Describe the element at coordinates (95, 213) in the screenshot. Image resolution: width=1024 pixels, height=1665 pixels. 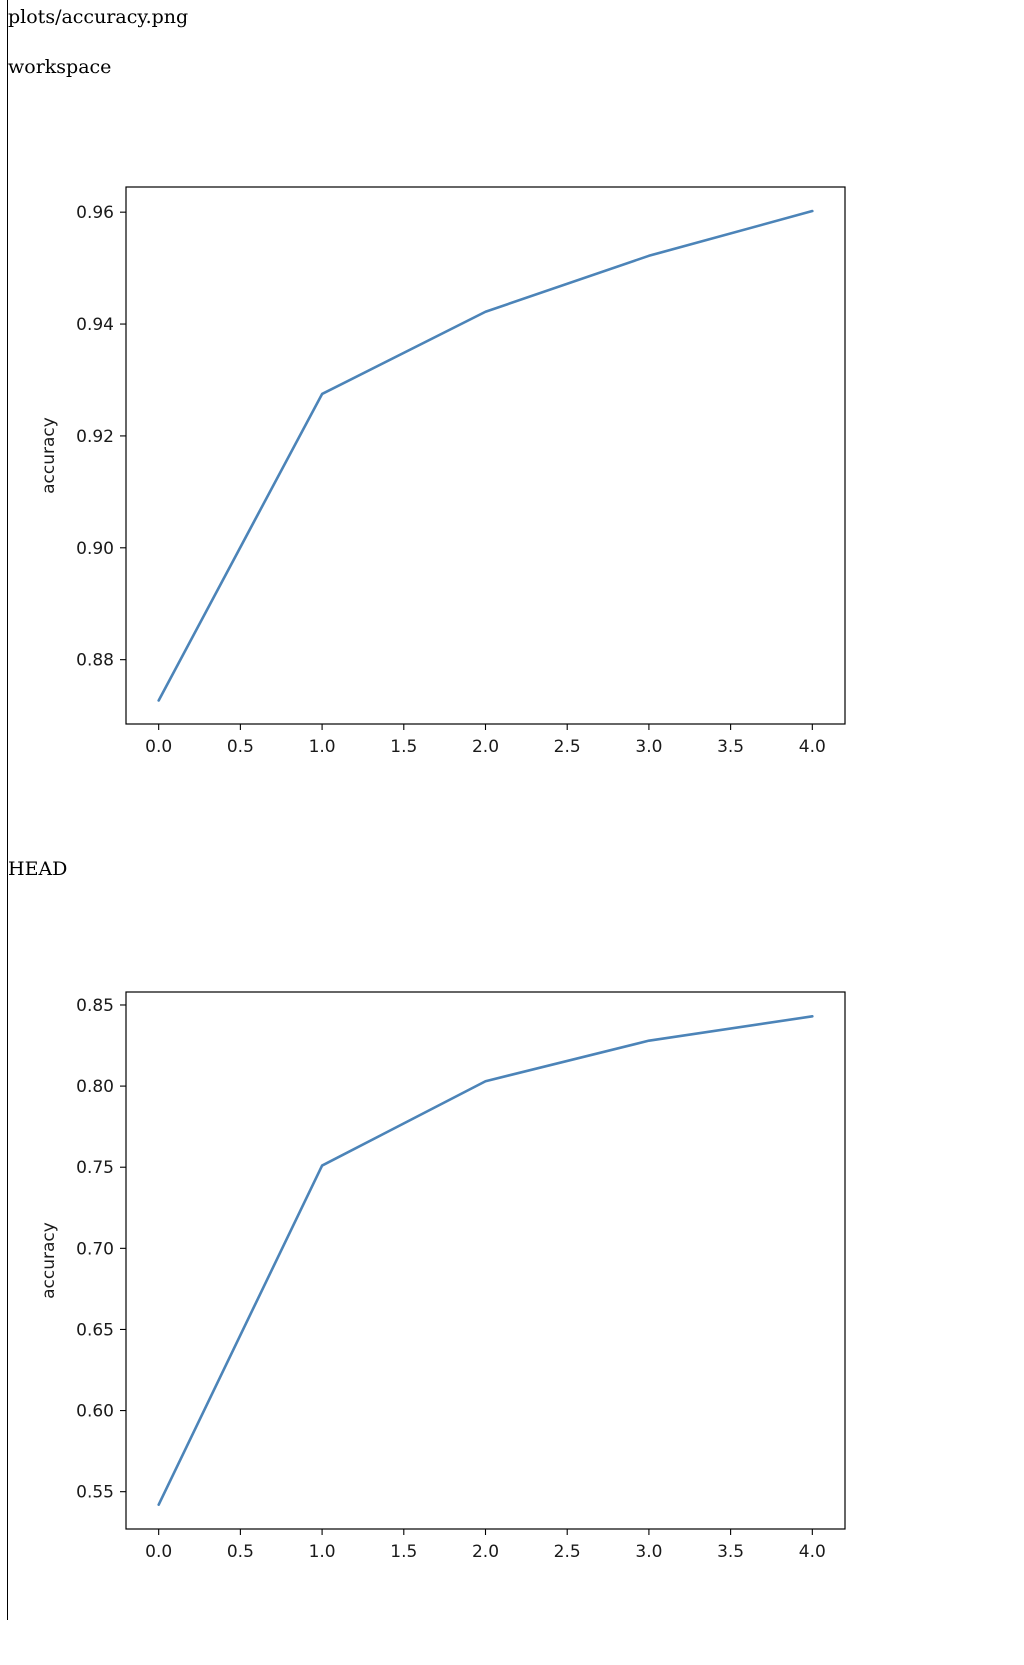
I see `y-tick-label: 0.96` at that location.